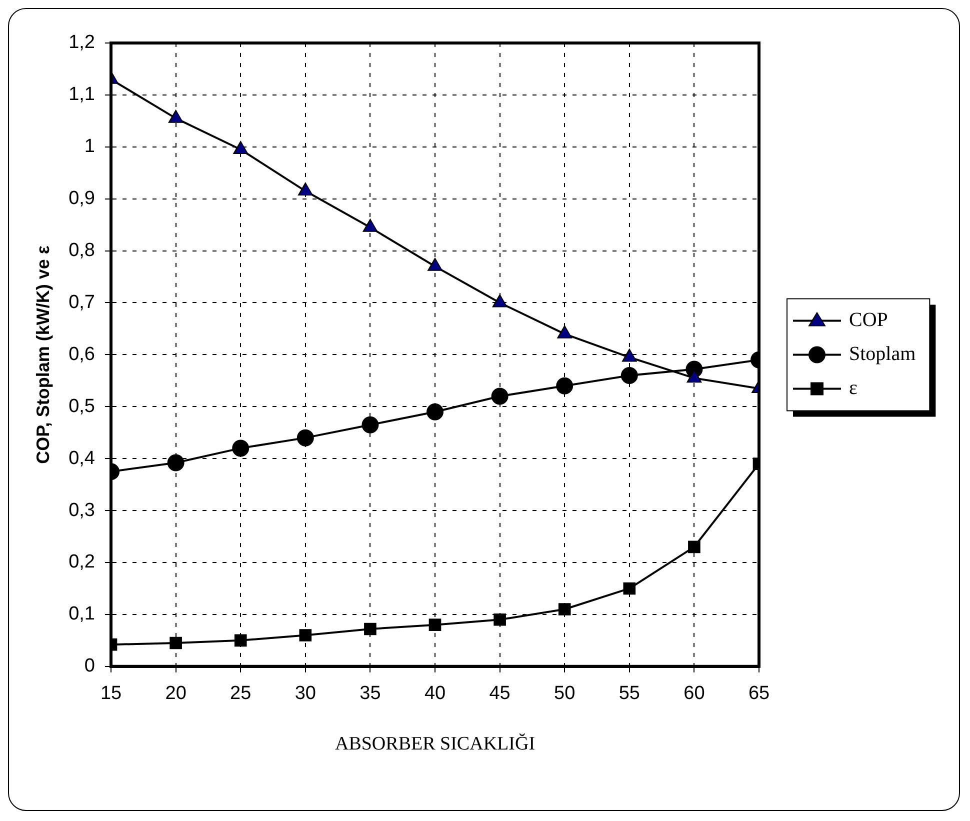 The height and width of the screenshot is (821, 970). What do you see at coordinates (435, 743) in the screenshot?
I see `x-axis-title: ABSORBER SICAKLIĞI` at bounding box center [435, 743].